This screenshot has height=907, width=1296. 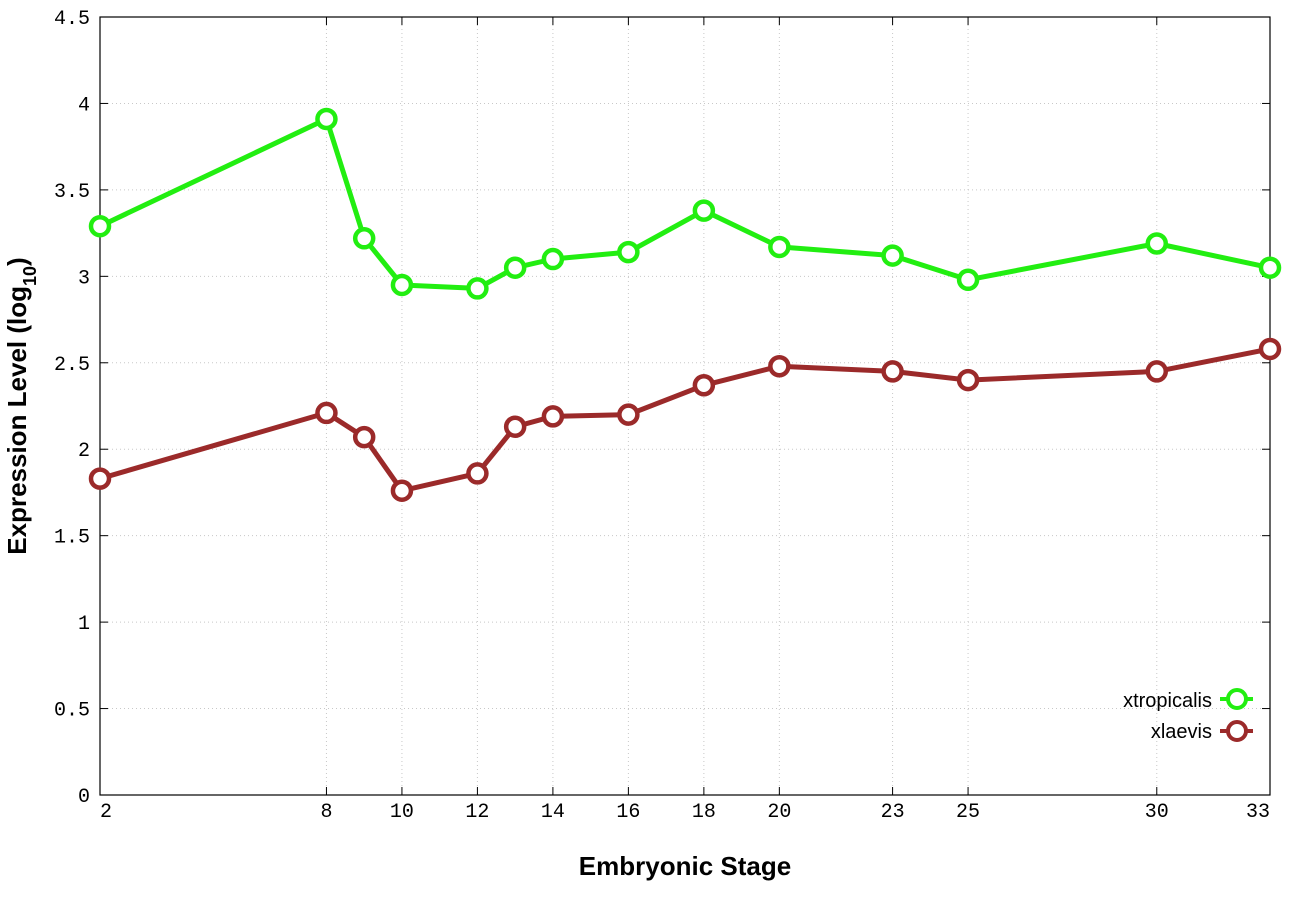 What do you see at coordinates (72, 538) in the screenshot?
I see `y-tick-label: 1.5` at bounding box center [72, 538].